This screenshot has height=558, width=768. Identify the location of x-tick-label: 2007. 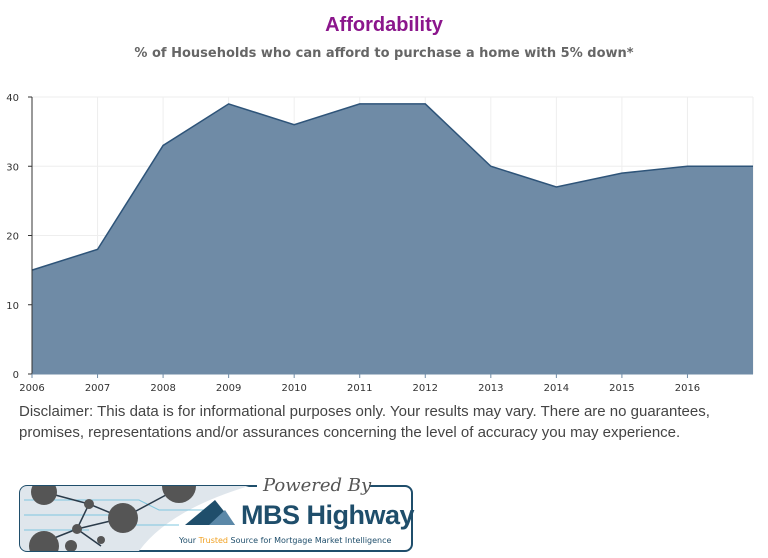
(97, 388).